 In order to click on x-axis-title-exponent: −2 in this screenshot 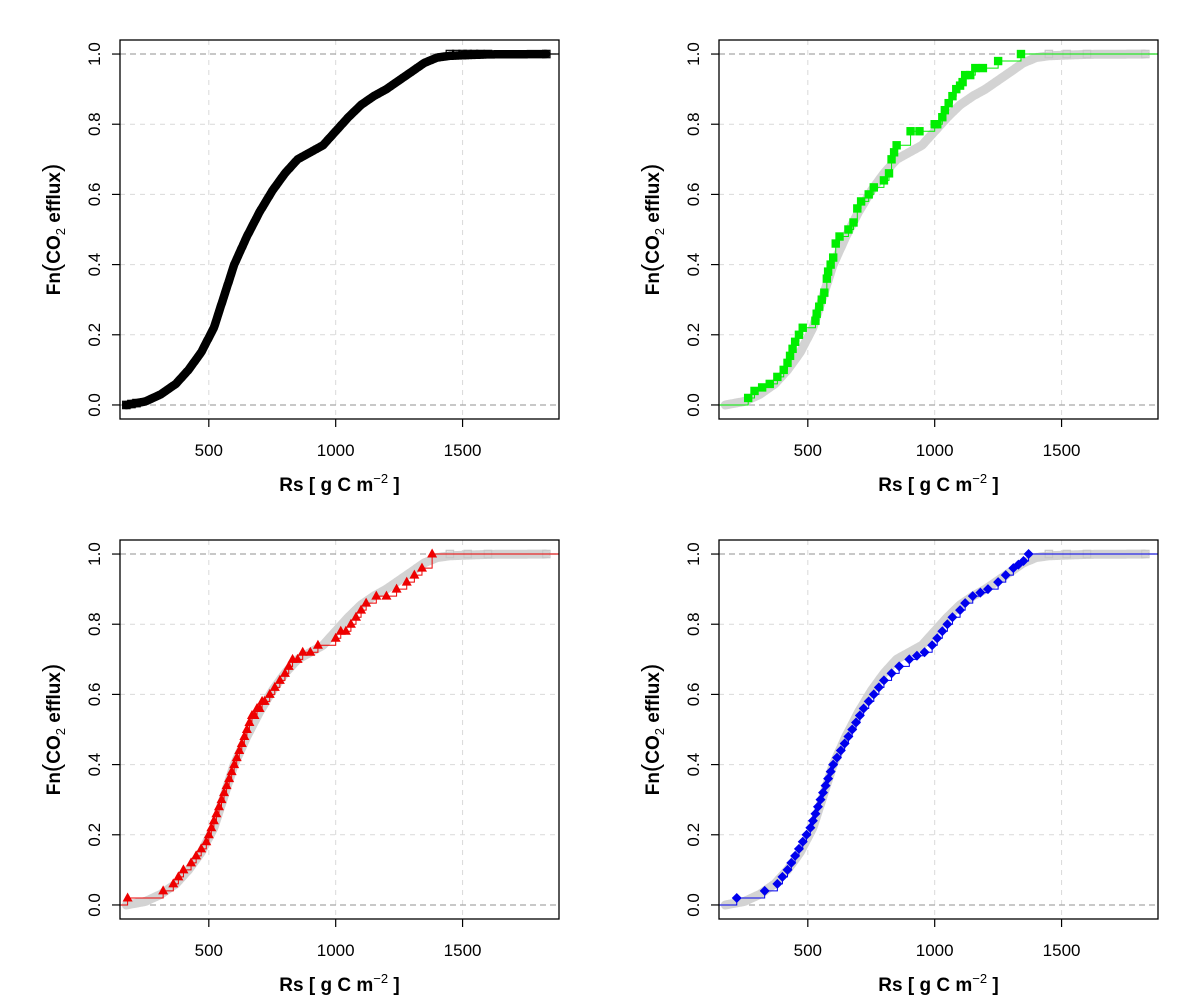, I will do `click(380, 478)`.